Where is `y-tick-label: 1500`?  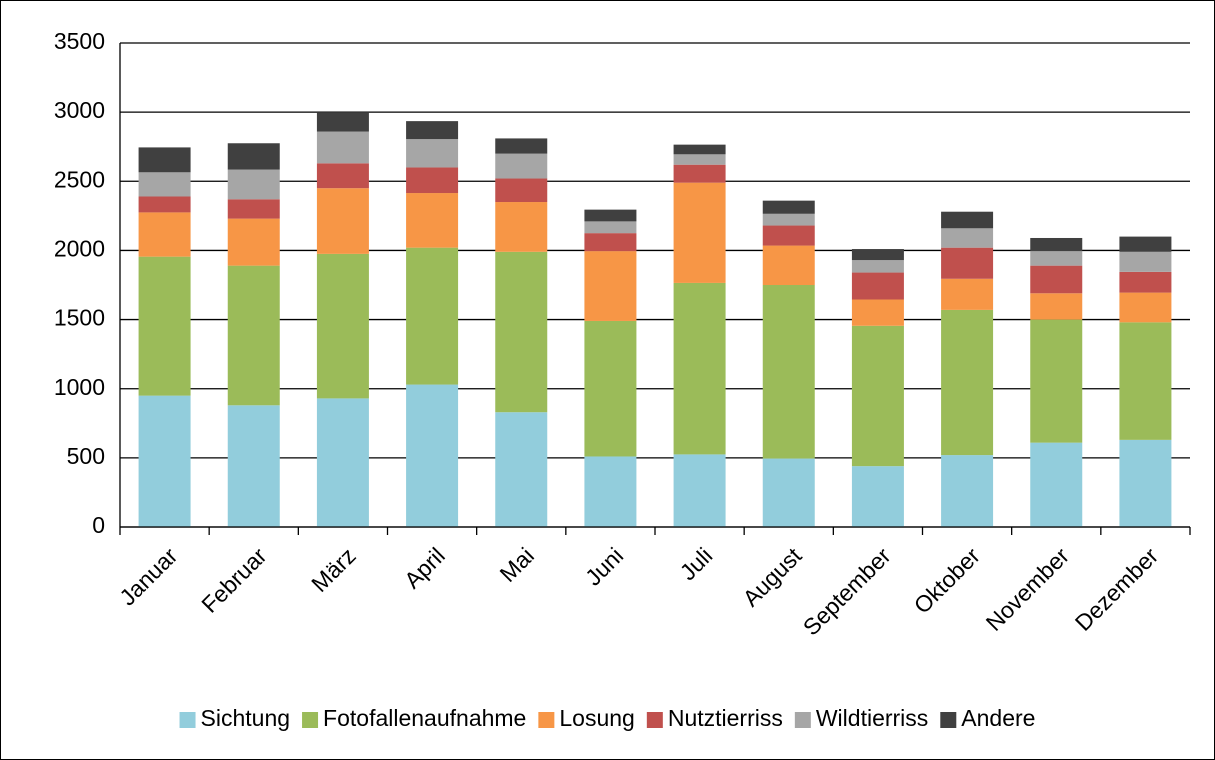 y-tick-label: 1500 is located at coordinates (79, 318).